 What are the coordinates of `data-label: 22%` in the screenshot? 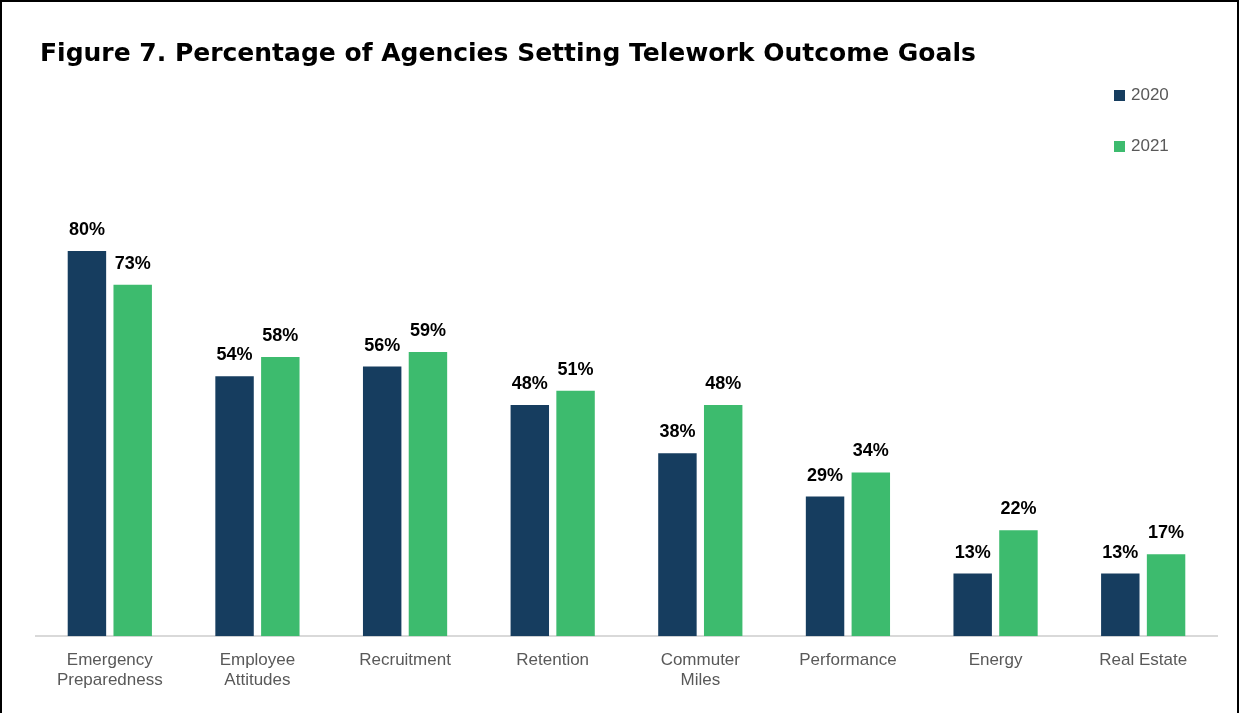 It's located at (1018, 508).